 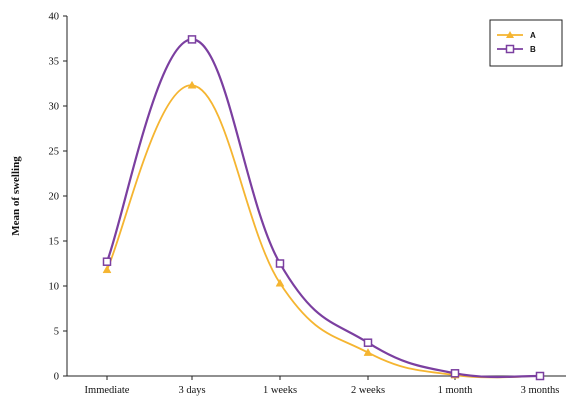 What do you see at coordinates (191, 390) in the screenshot?
I see `x-tick-label: 3 days` at bounding box center [191, 390].